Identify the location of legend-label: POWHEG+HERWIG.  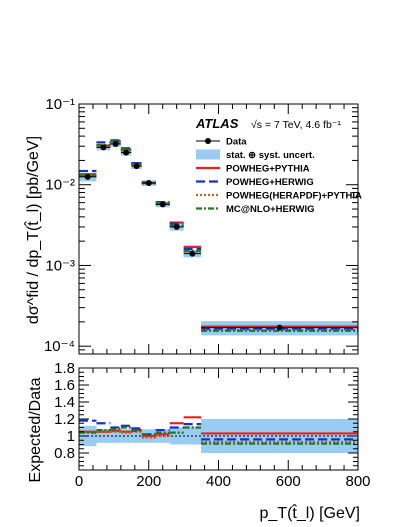
(270, 182).